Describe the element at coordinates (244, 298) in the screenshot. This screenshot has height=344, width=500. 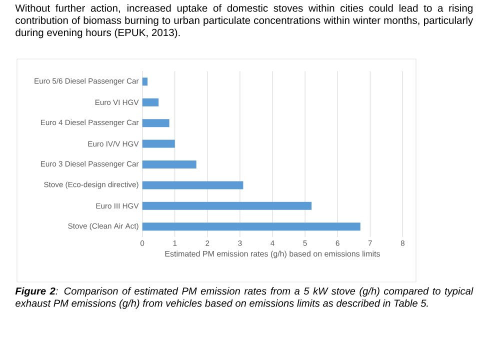
I see `text: Figure 2: Comparison of estimated PM emission rates from a 5 kW stove (g/h) compared to typical exhaust PM emissions (g/h) from vehicles based on emissions limits as described in Table 5.` at that location.